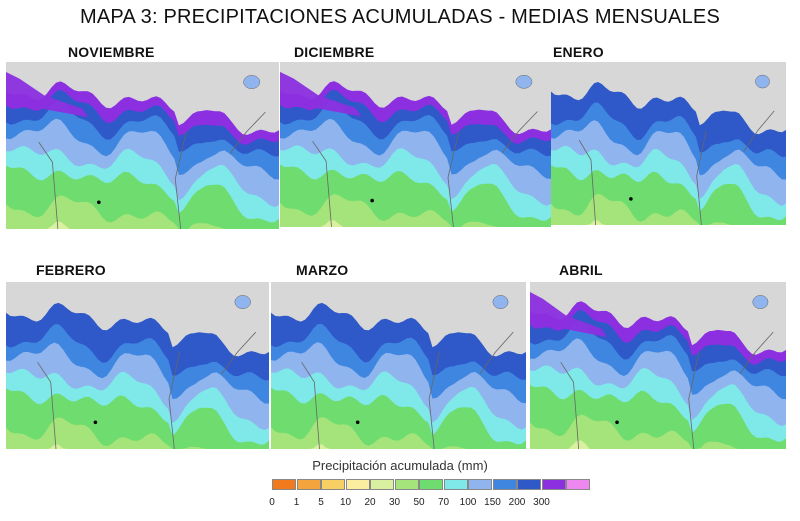 This screenshot has width=800, height=521. I want to click on legend-tick-label: 50, so click(419, 502).